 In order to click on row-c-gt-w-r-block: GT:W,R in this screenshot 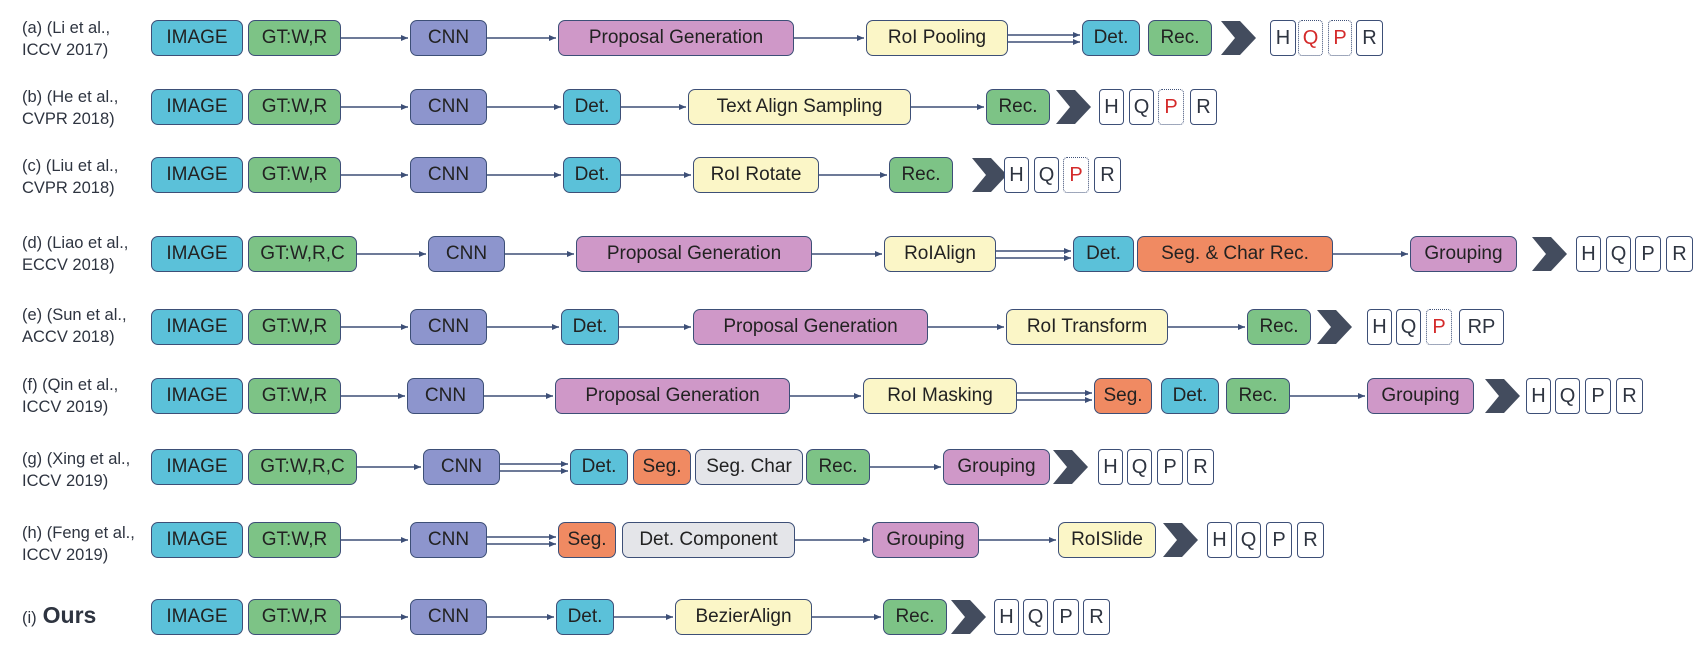, I will do `click(294, 175)`.